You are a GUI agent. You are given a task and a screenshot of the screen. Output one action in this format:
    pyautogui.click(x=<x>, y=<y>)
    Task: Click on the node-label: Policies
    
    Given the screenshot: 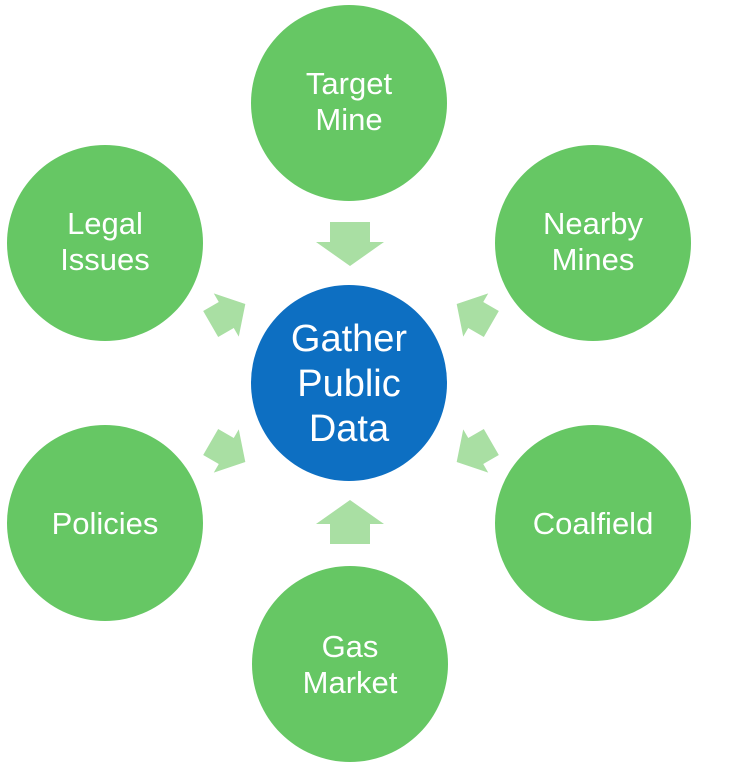 What is the action you would take?
    pyautogui.click(x=105, y=523)
    